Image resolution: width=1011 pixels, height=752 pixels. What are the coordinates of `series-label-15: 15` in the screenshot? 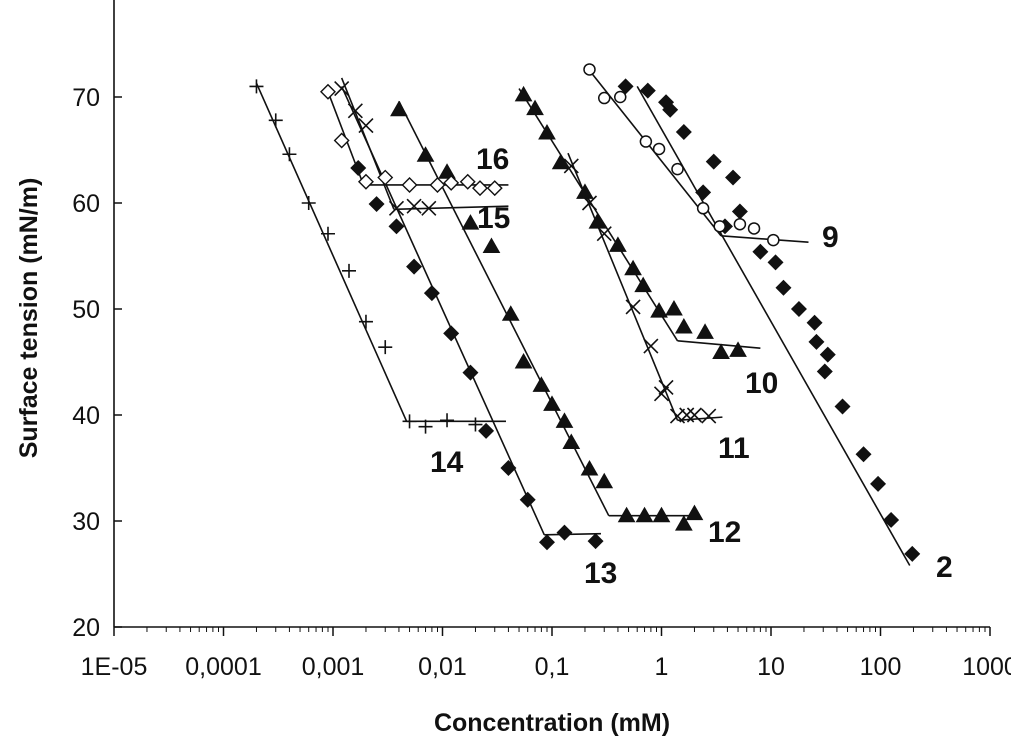 It's located at (493, 218).